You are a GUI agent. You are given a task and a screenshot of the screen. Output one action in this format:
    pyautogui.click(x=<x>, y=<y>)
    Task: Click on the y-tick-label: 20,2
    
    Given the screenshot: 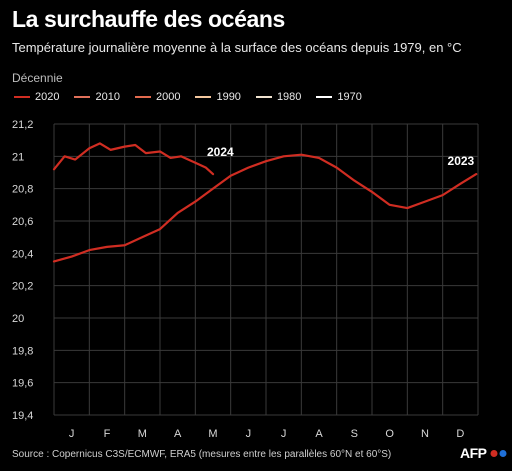 What is the action you would take?
    pyautogui.click(x=22, y=287)
    